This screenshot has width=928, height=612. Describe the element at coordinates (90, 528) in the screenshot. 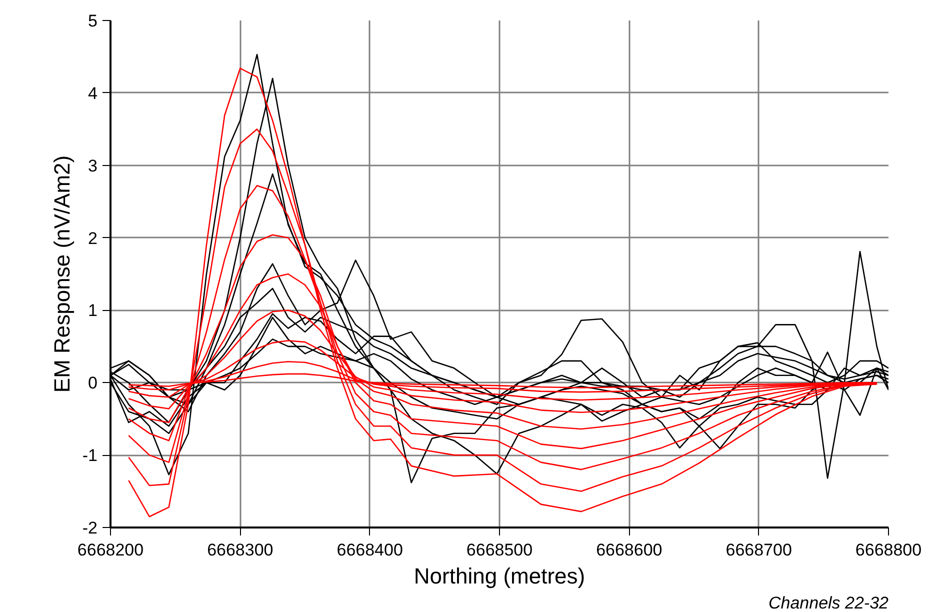

I see `y-tick-label: -2` at that location.